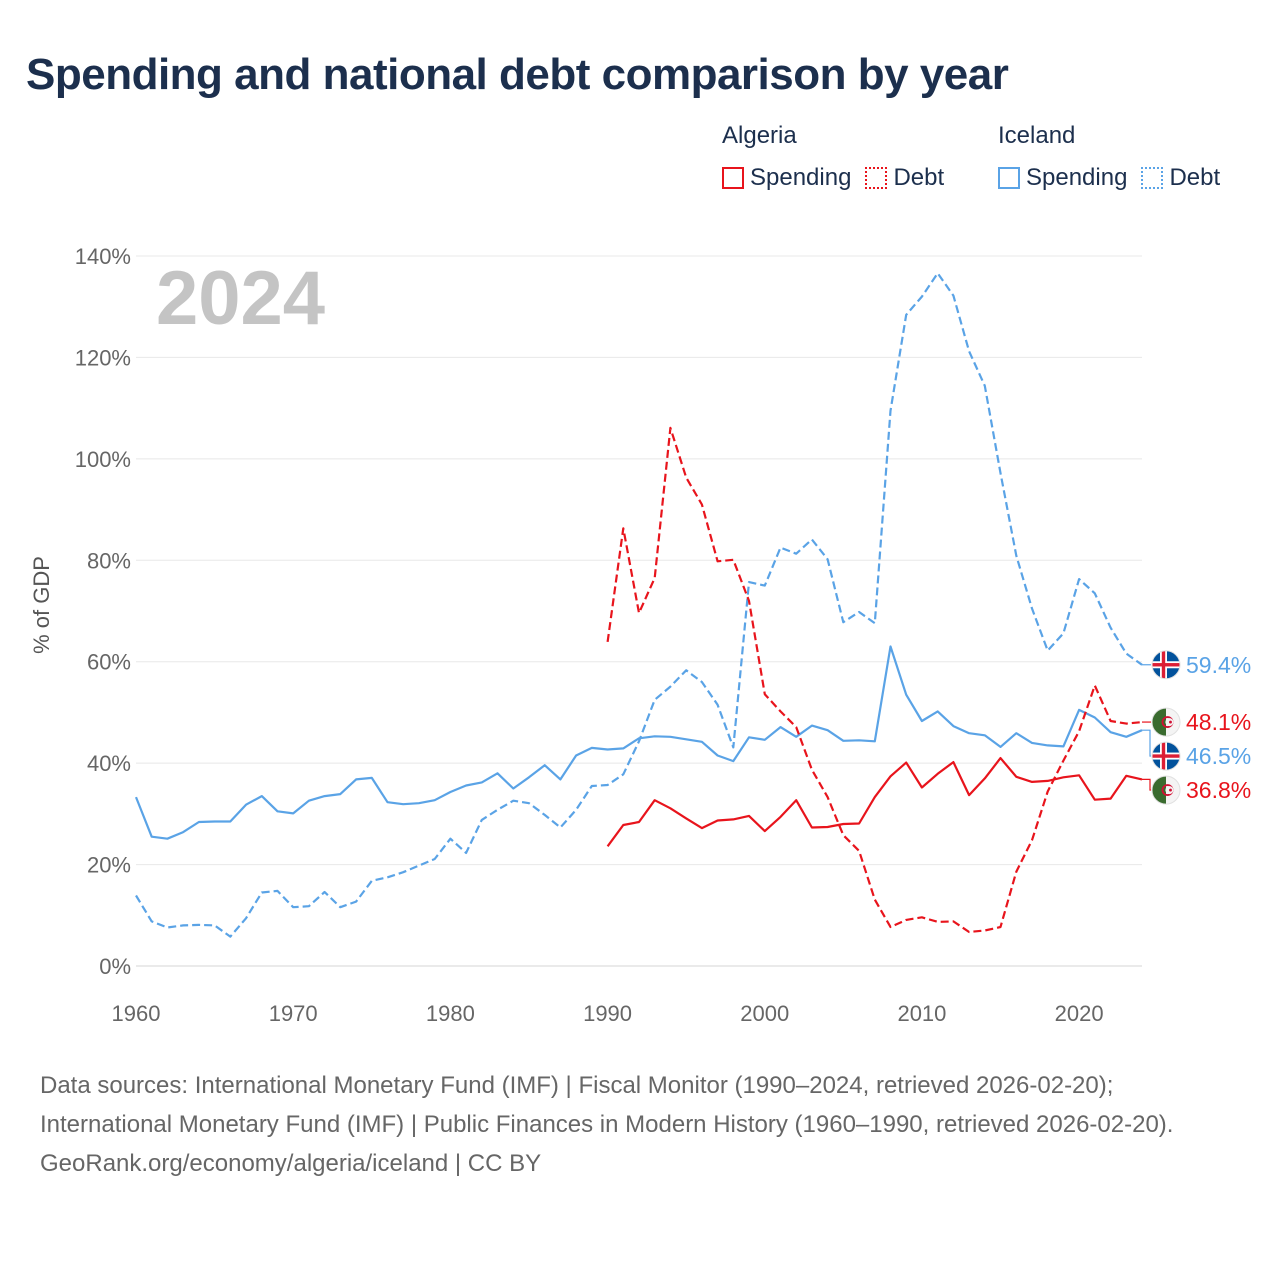 Image resolution: width=1280 pixels, height=1280 pixels. Describe the element at coordinates (136, 1013) in the screenshot. I see `x-tick-label: 1960` at that location.